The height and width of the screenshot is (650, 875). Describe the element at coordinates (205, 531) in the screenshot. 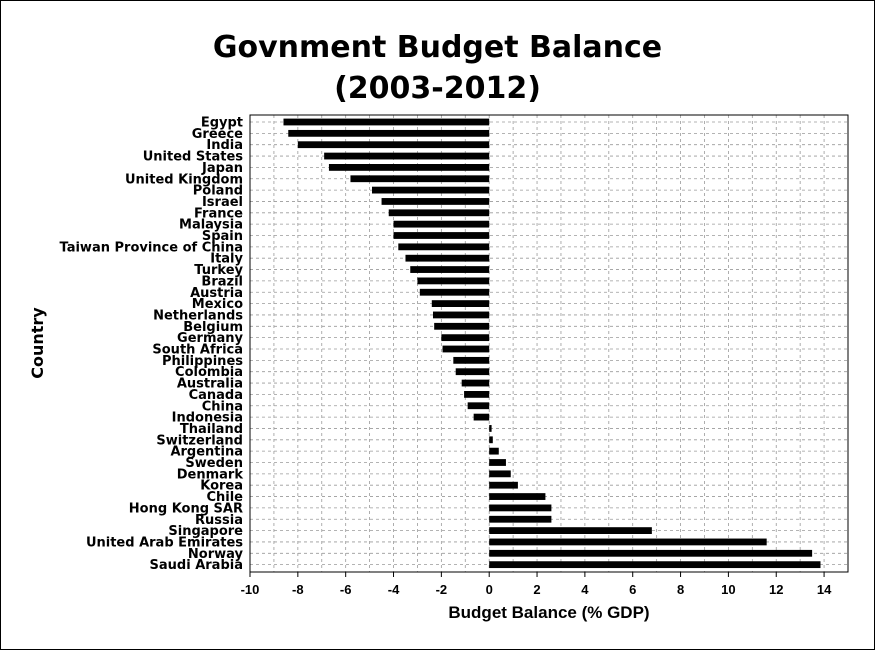

I see `y-tick-label: Singapore` at that location.